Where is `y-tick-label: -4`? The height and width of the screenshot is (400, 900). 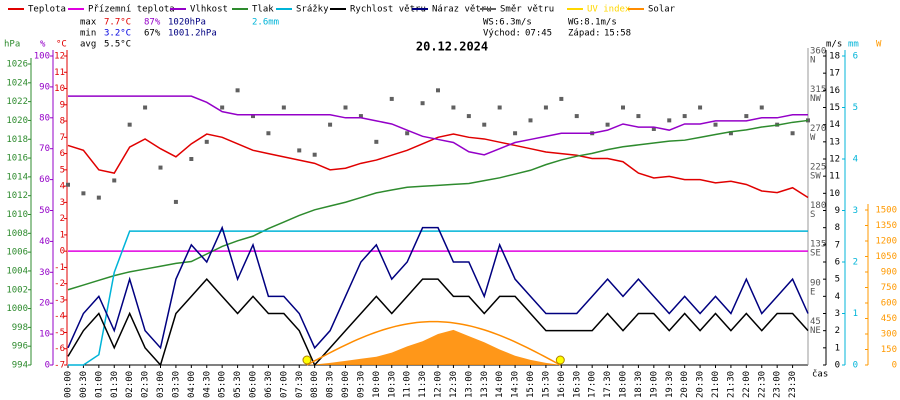
y-tick-label: -4 is located at coordinates (59, 317).